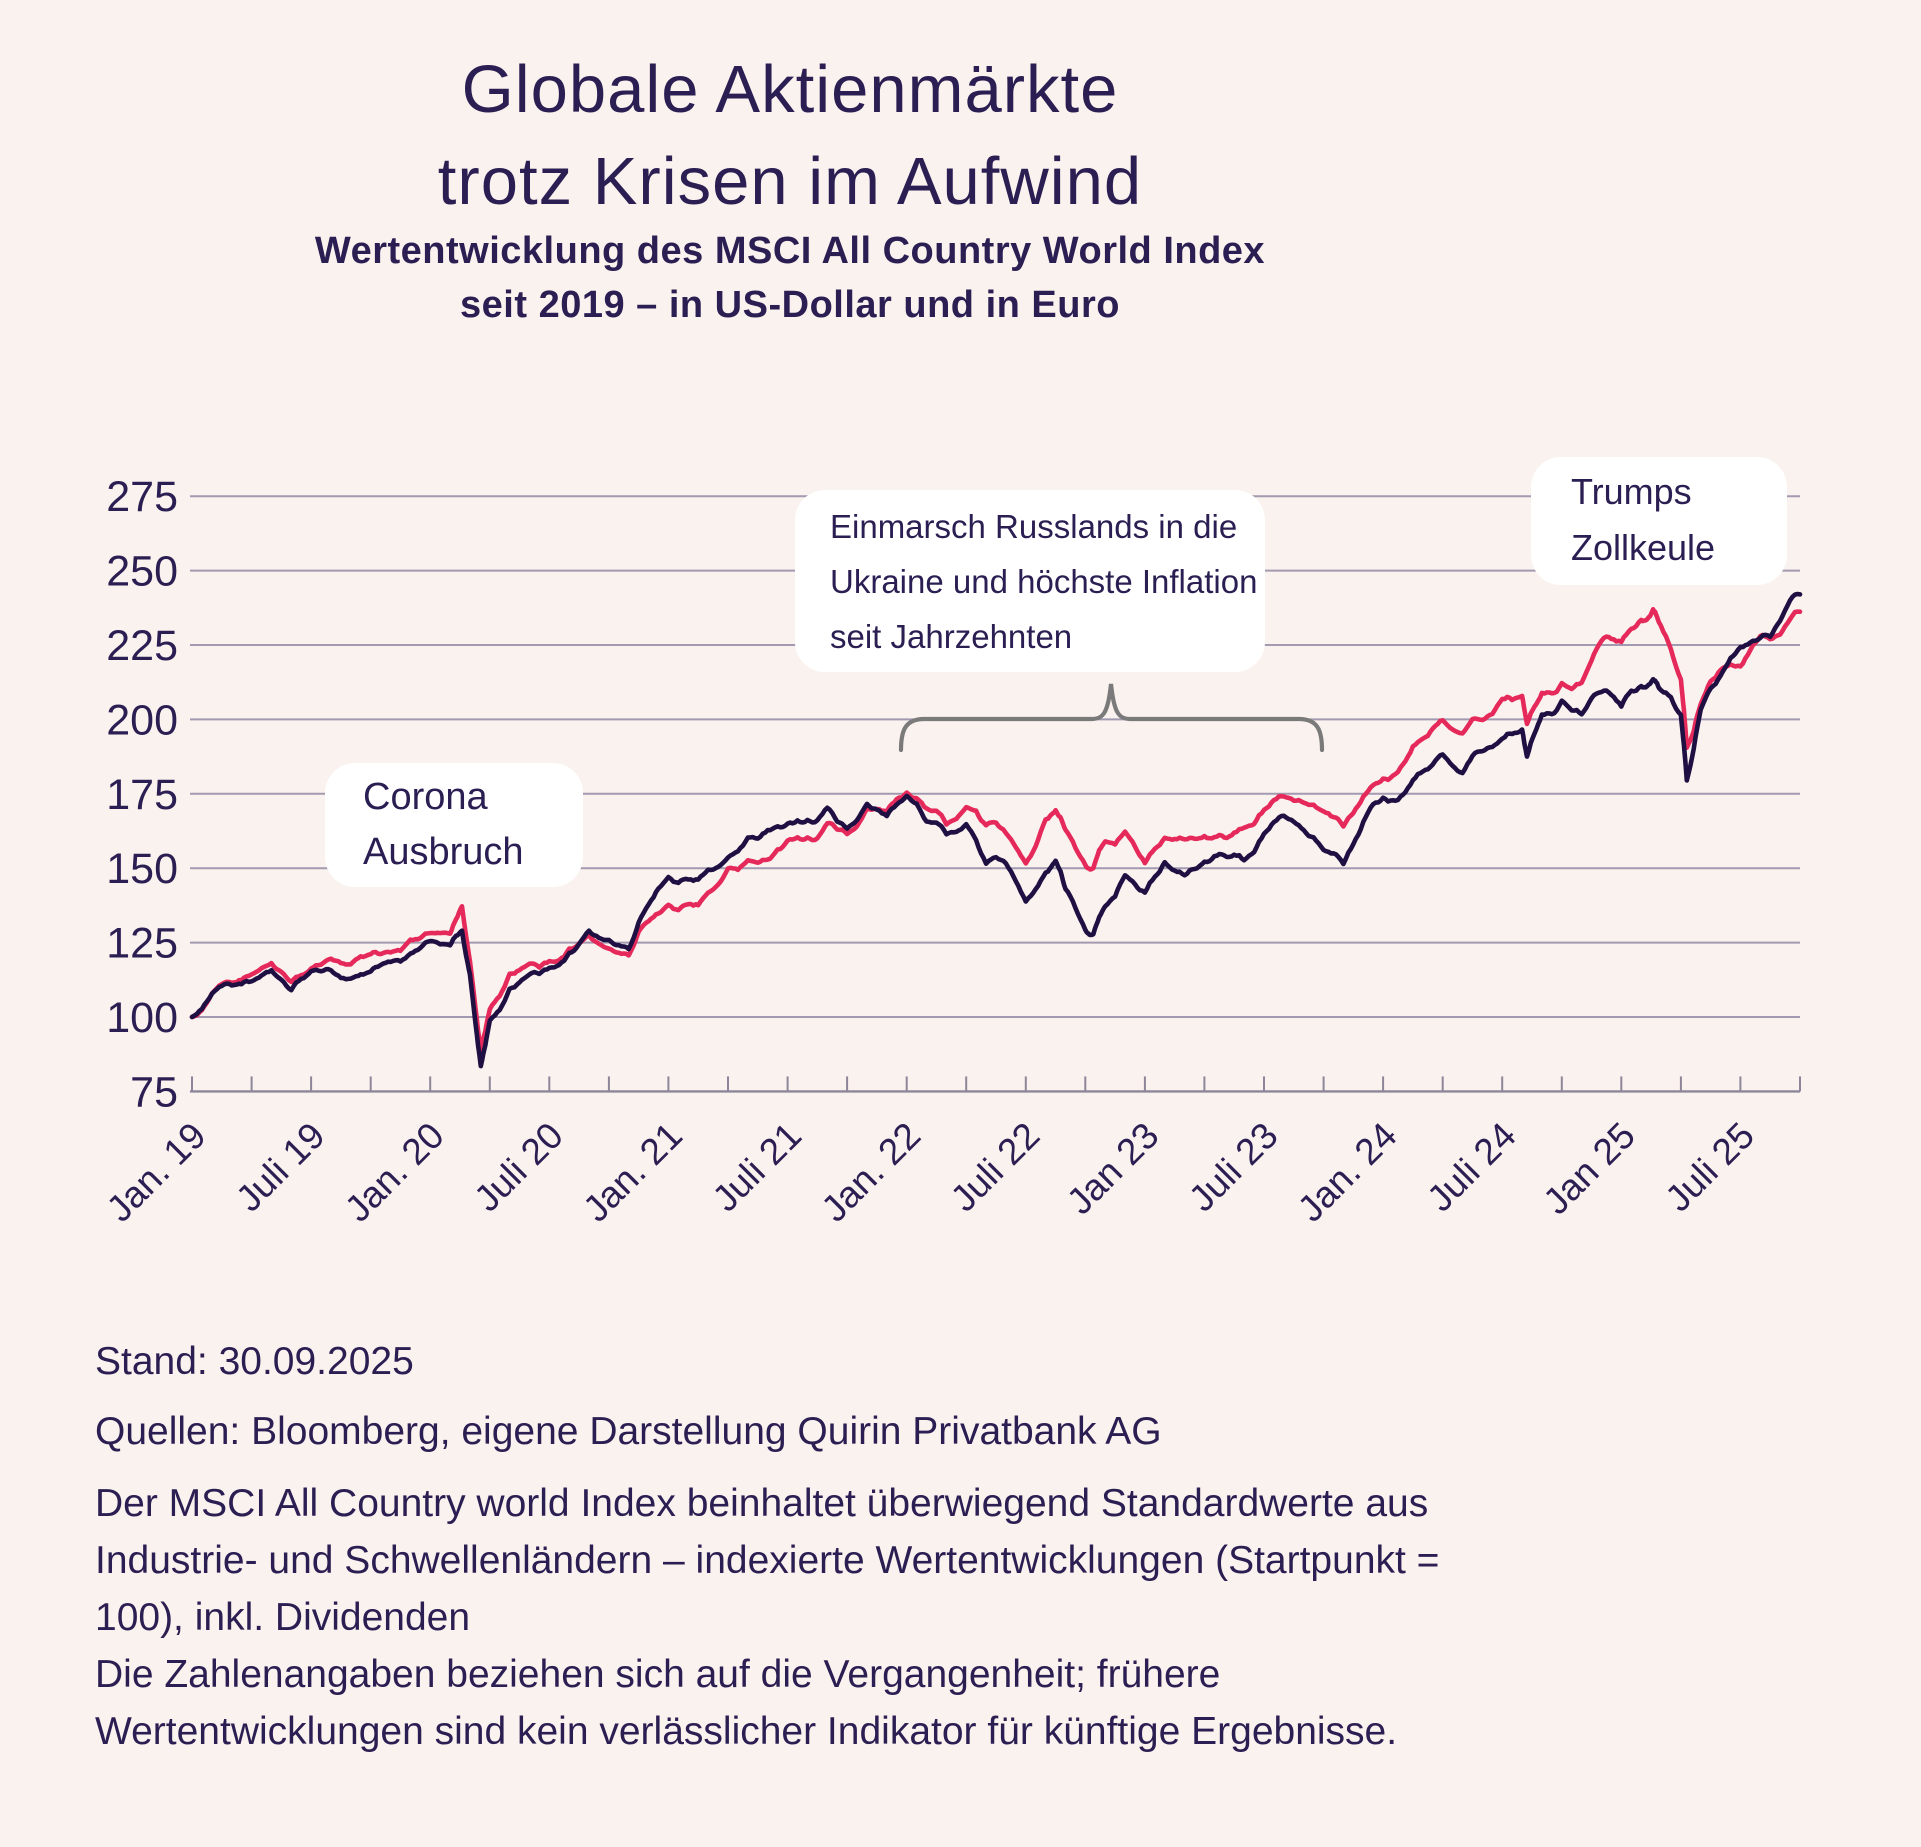 This screenshot has height=1847, width=1921. Describe the element at coordinates (871, 1172) in the screenshot. I see `x-axis-tick-label: Jan. 22` at that location.